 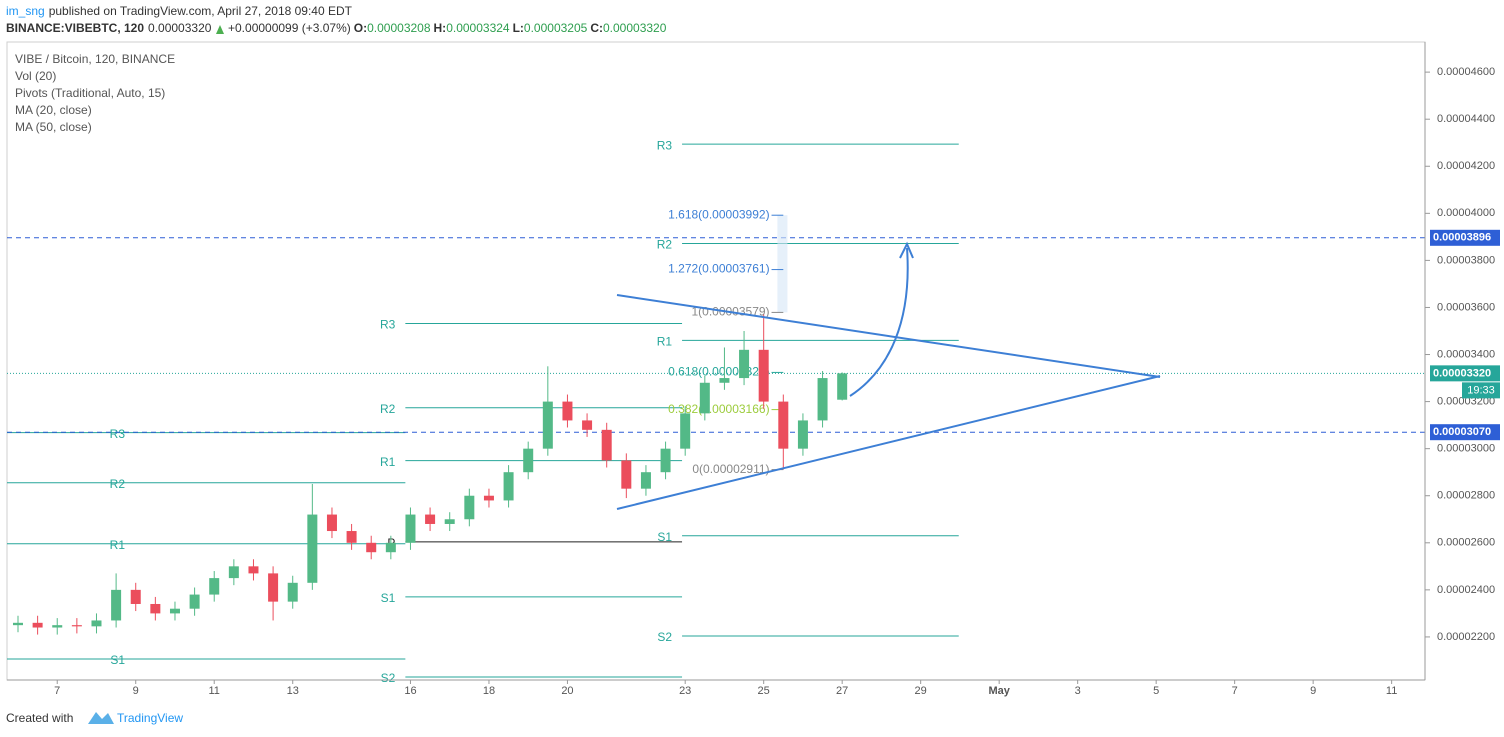 I want to click on countdown-tag, so click(x=1481, y=390).